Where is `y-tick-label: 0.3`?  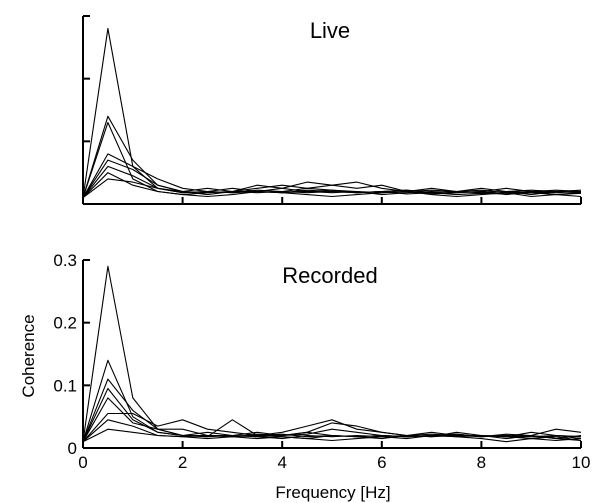 y-tick-label: 0.3 is located at coordinates (65, 260).